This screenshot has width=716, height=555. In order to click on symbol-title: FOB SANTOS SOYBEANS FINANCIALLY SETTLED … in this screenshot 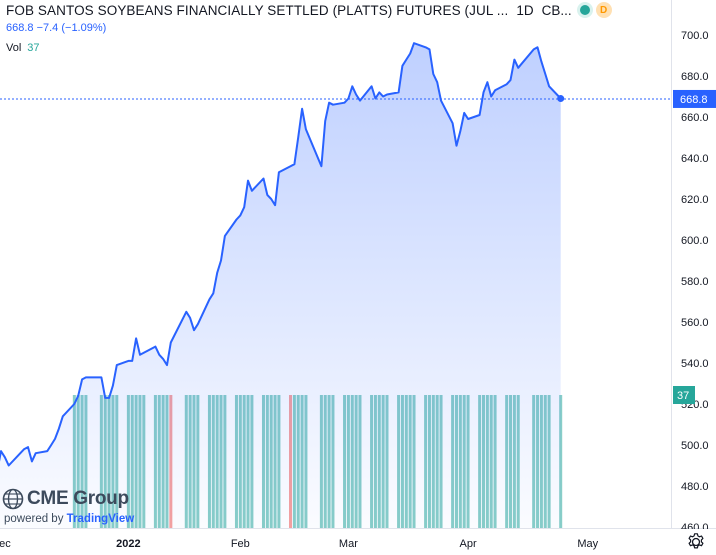, I will do `click(257, 10)`.